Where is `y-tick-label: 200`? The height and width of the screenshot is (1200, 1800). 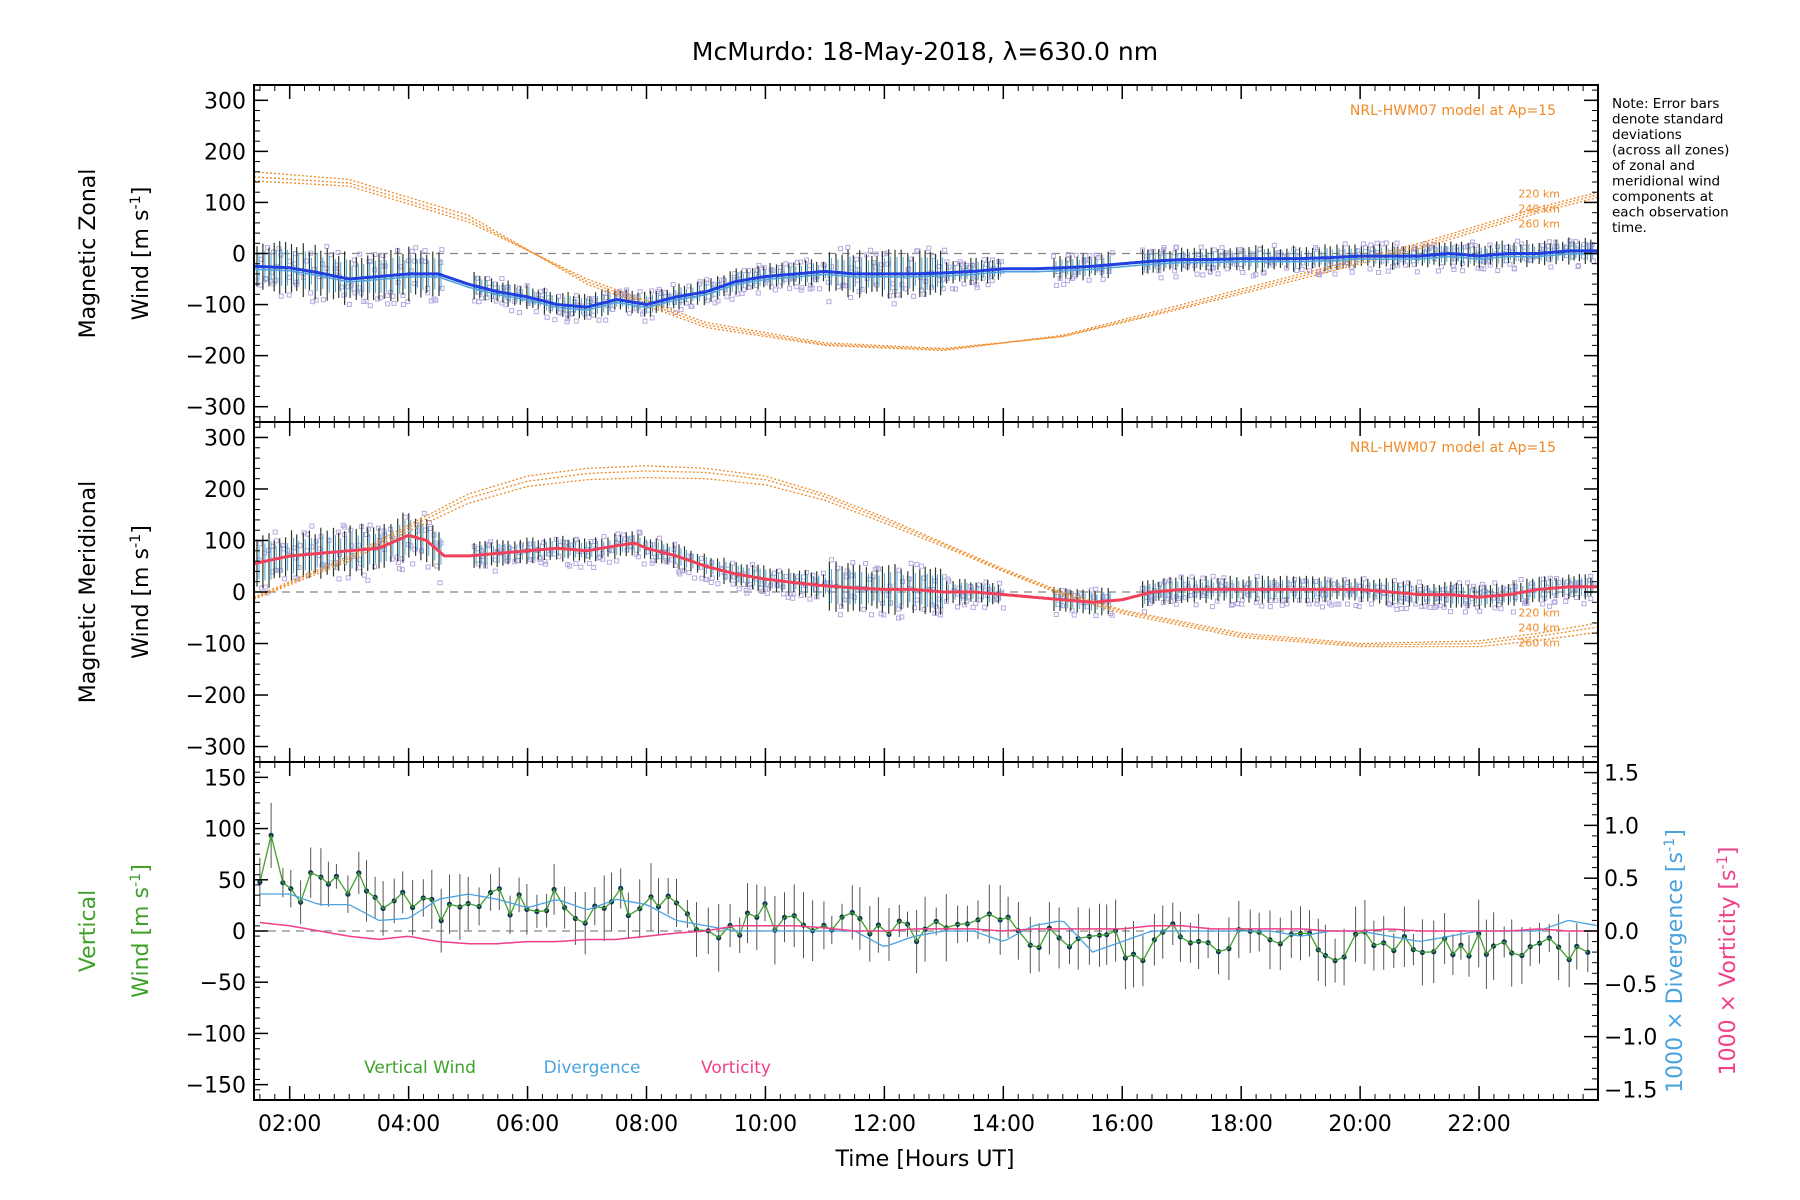
y-tick-label: 200 is located at coordinates (225, 490).